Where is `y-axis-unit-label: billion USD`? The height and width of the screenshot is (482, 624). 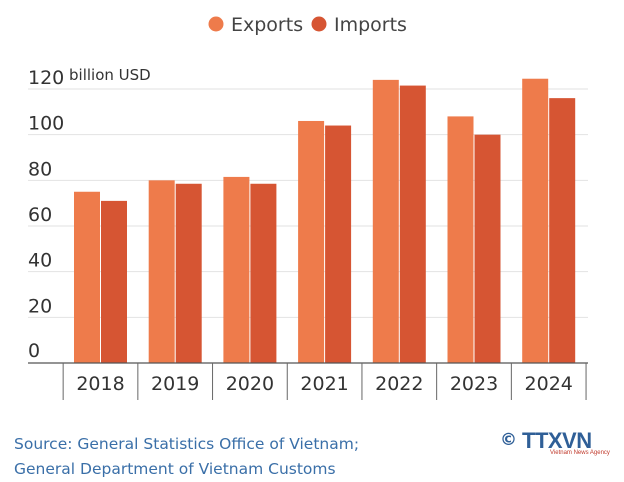
y-axis-unit-label: billion USD is located at coordinates (110, 75).